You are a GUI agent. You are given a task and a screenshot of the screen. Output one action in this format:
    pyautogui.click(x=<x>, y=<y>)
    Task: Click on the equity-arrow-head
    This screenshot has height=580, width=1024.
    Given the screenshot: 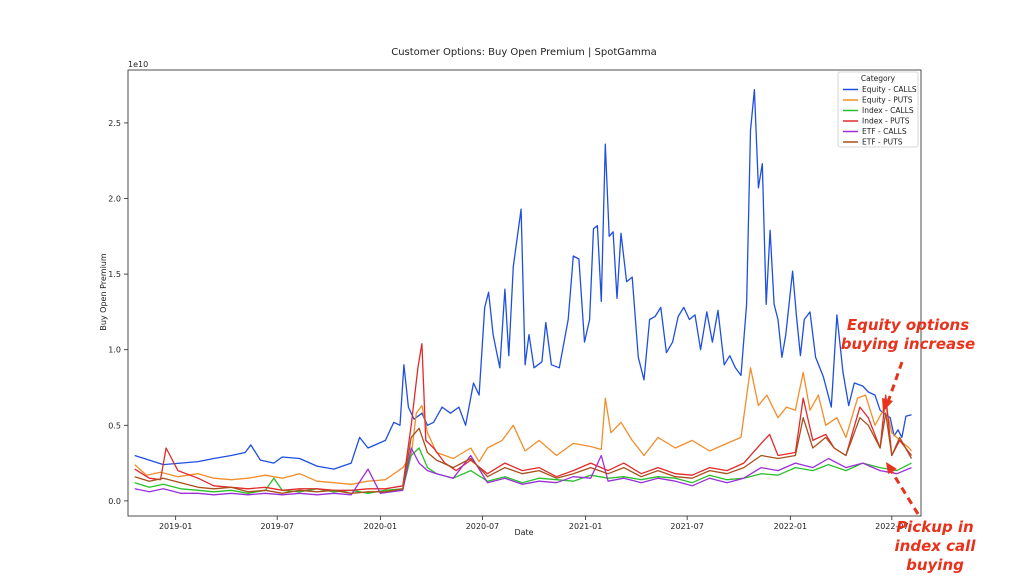 What is the action you would take?
    pyautogui.click(x=887, y=405)
    